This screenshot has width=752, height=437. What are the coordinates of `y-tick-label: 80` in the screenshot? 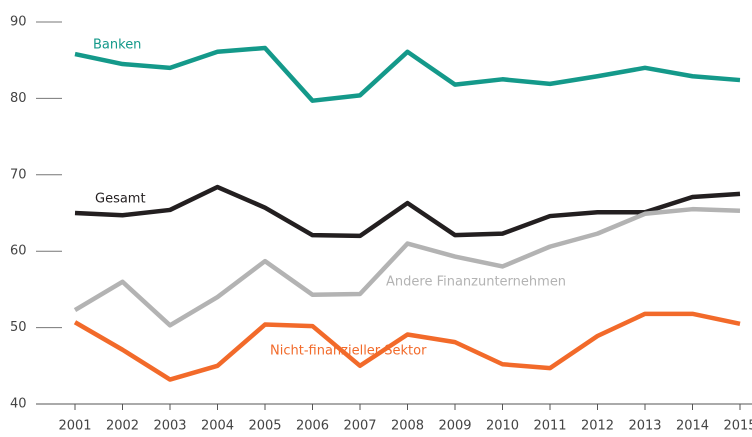 It's located at (18, 98).